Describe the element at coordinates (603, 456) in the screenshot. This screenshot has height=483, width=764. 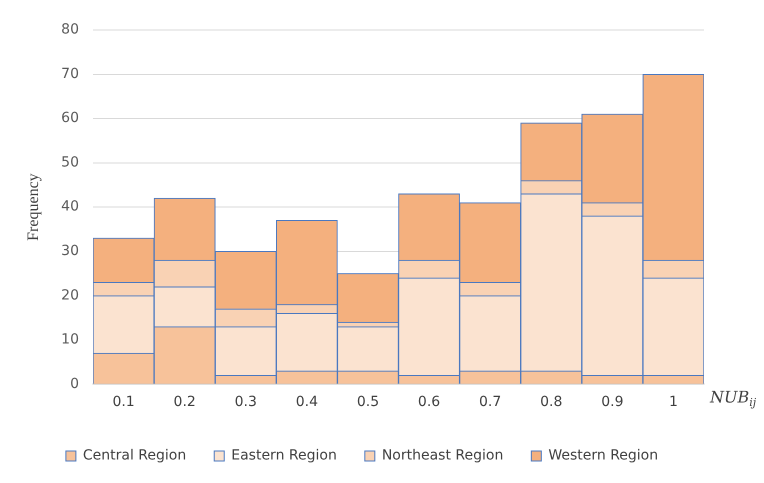
I see `legend-label: Western Region` at that location.